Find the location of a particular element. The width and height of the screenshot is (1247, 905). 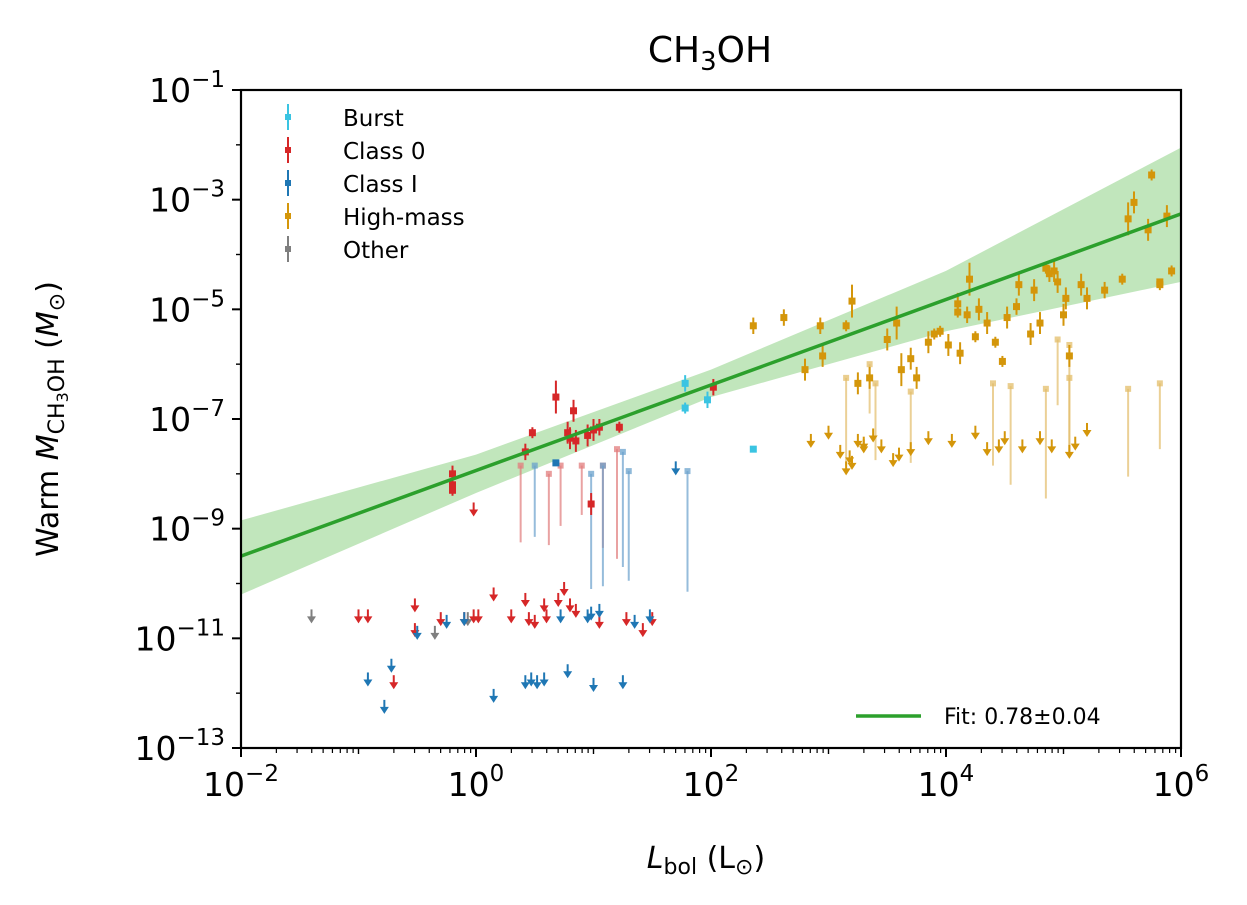

legend-label-class-i: Class I is located at coordinates (380, 185).